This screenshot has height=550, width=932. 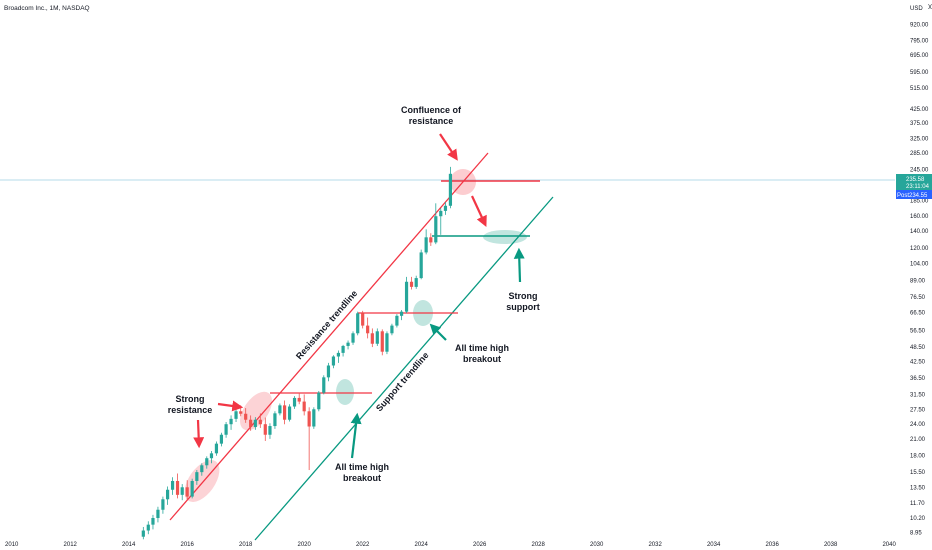 I want to click on y-tick-label: 76.50, so click(x=918, y=298).